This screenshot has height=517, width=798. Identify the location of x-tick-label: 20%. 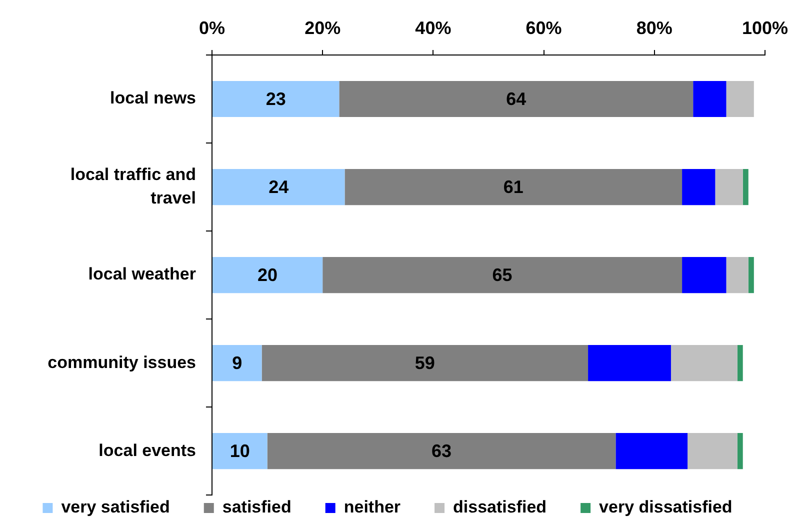
(322, 28).